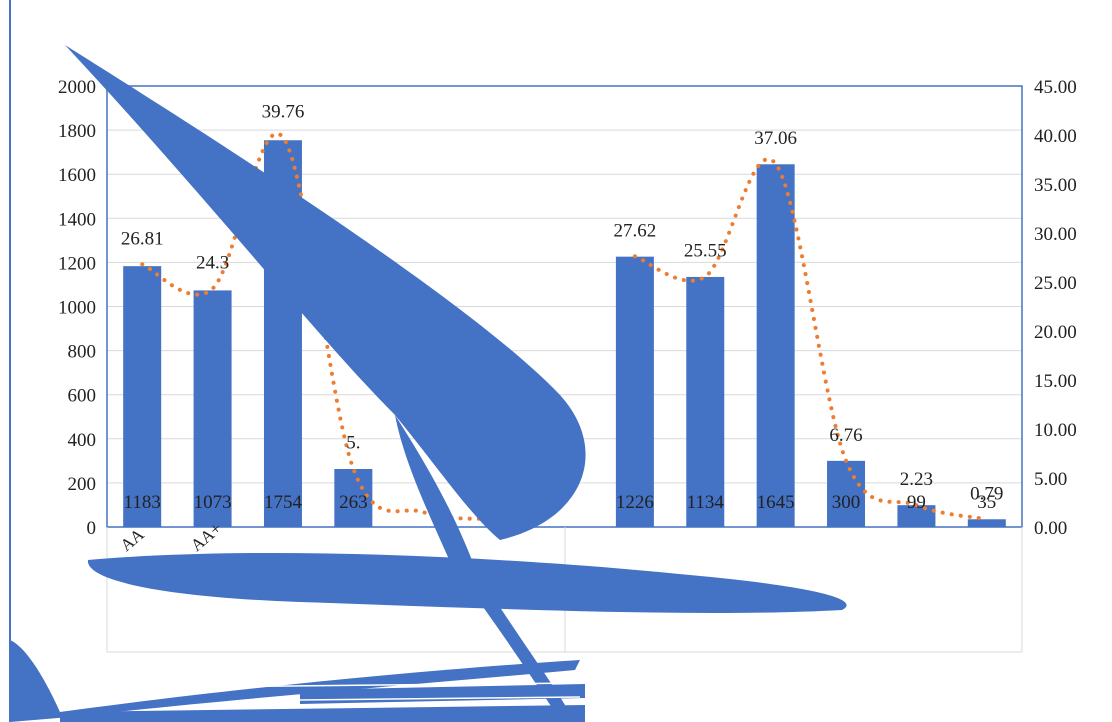 This screenshot has width=1112, height=722. Describe the element at coordinates (1055, 381) in the screenshot. I see `right-axis-tick-label: 15.00` at that location.